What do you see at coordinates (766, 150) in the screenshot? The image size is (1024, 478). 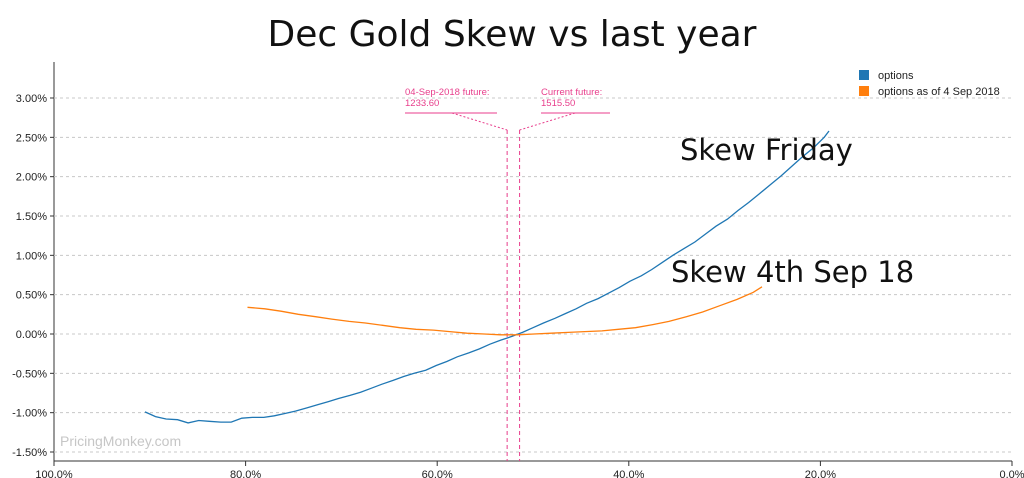 I see `annotation-skew-friday: Skew Friday` at bounding box center [766, 150].